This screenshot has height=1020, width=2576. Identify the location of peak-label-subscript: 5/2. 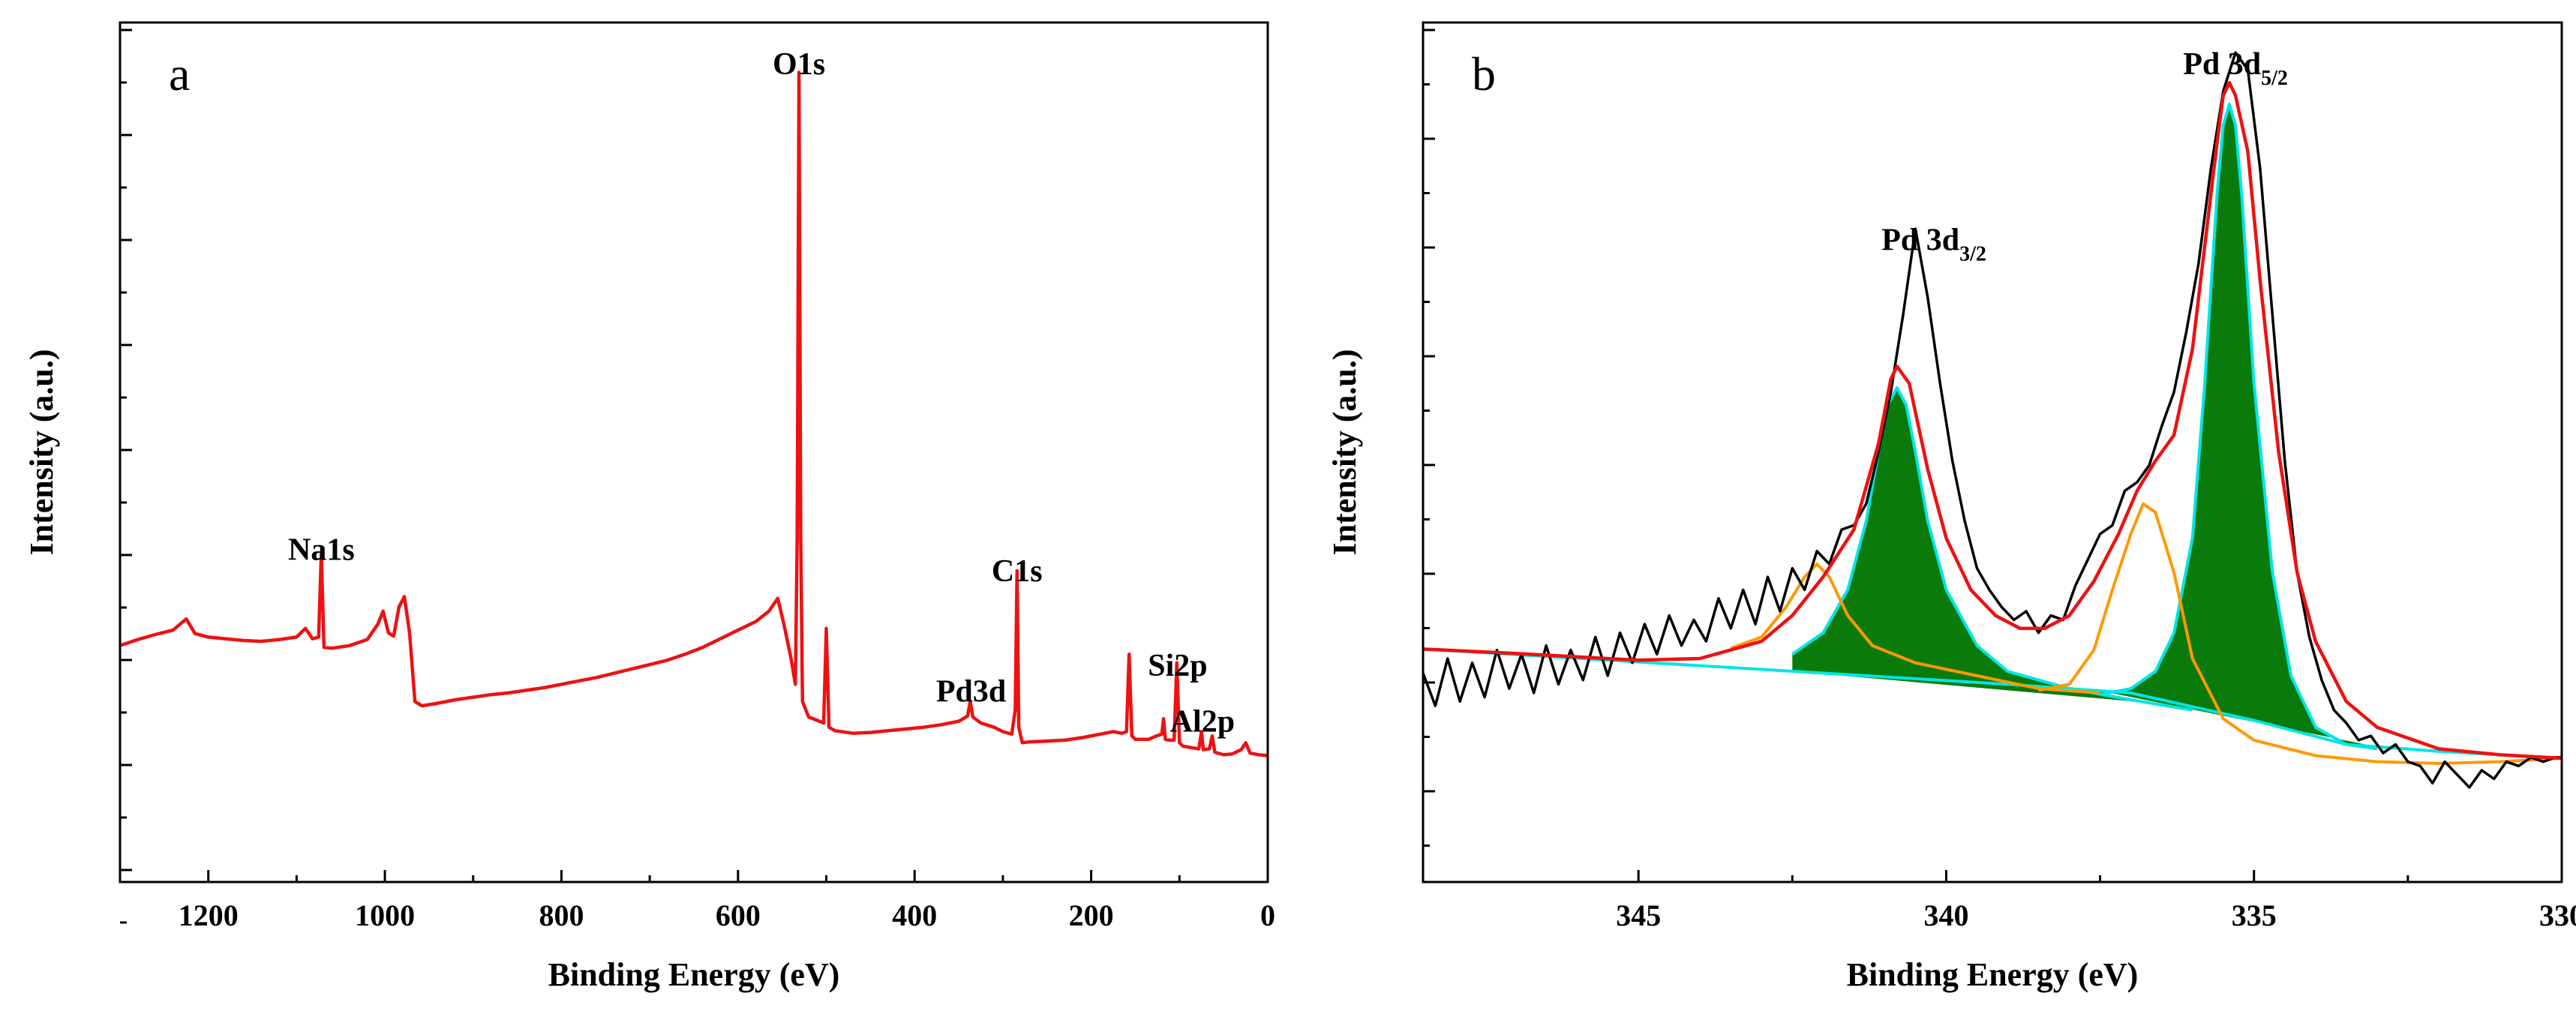
(2274, 78).